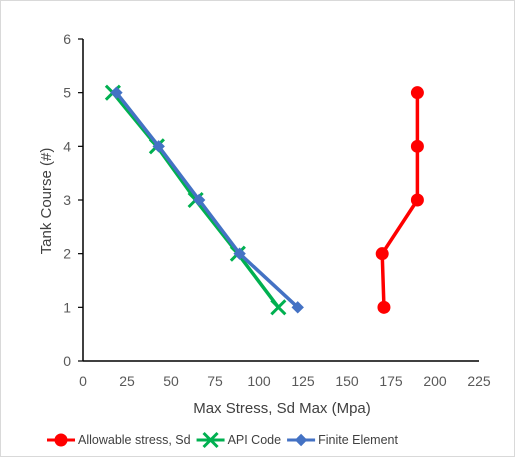 The width and height of the screenshot is (515, 458). I want to click on y-tick-label: 2, so click(67, 254).